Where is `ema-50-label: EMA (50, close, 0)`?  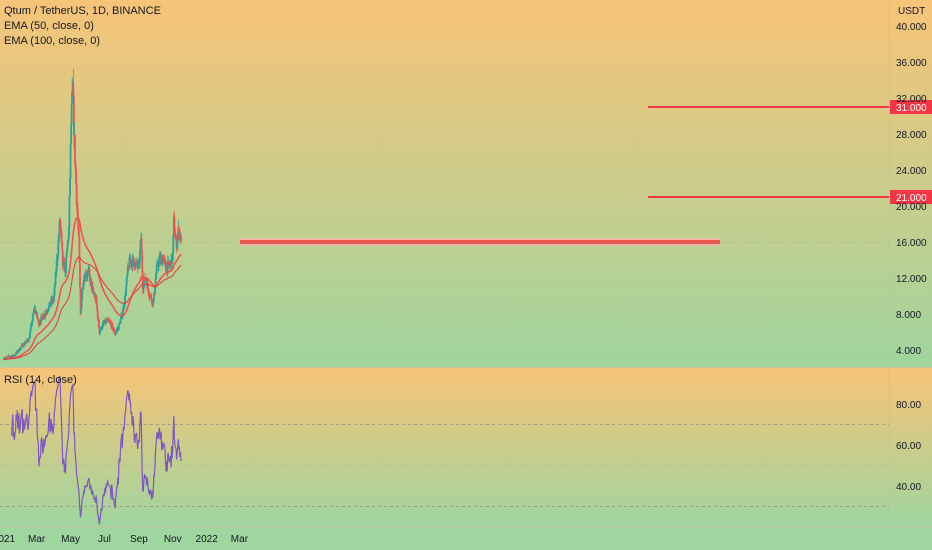
ema-50-label: EMA (50, close, 0) is located at coordinates (49, 26).